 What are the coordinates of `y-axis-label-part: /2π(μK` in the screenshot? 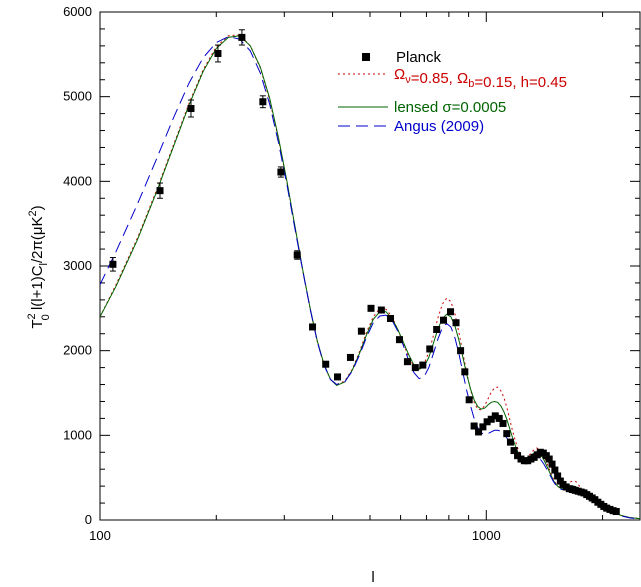 It's located at (37, 239).